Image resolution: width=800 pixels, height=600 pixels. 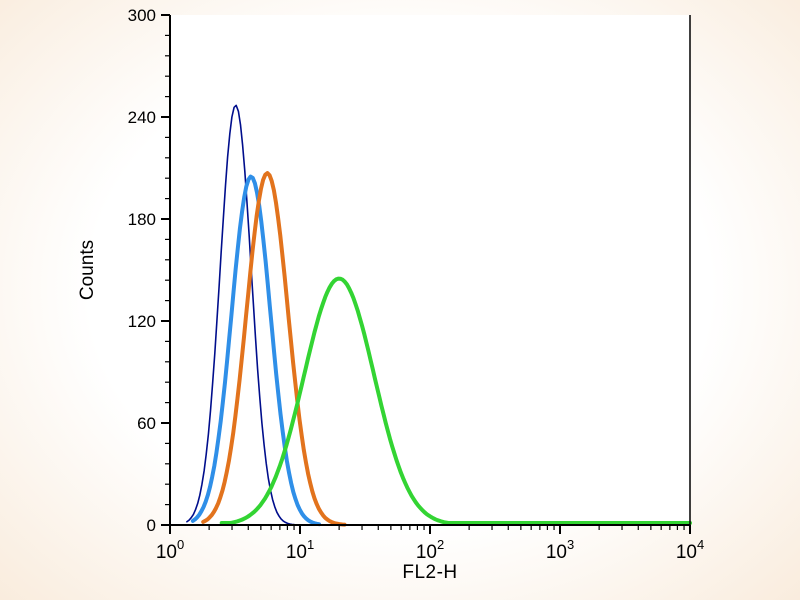 I want to click on series-curve-blue-histogram, so click(x=255, y=350).